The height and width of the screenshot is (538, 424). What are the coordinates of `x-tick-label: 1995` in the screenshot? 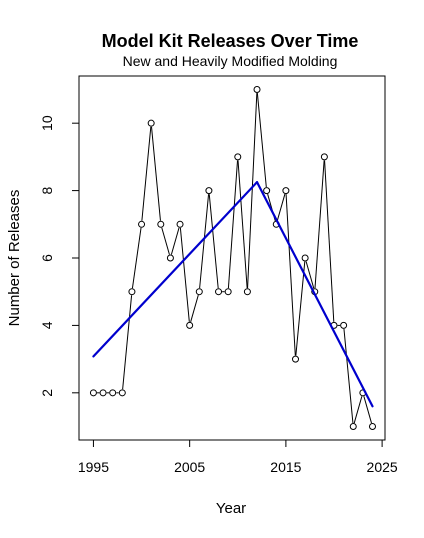 It's located at (93, 467).